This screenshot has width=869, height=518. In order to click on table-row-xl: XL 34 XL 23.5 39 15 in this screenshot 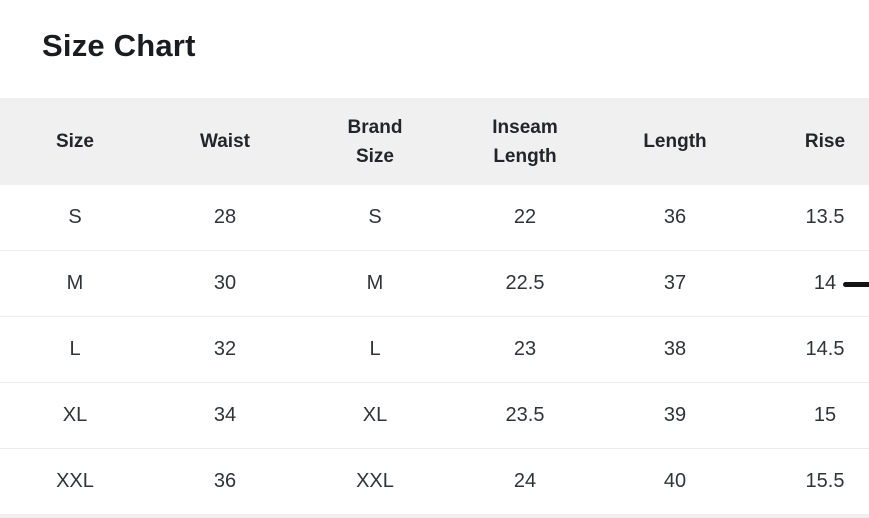, I will do `click(434, 416)`.